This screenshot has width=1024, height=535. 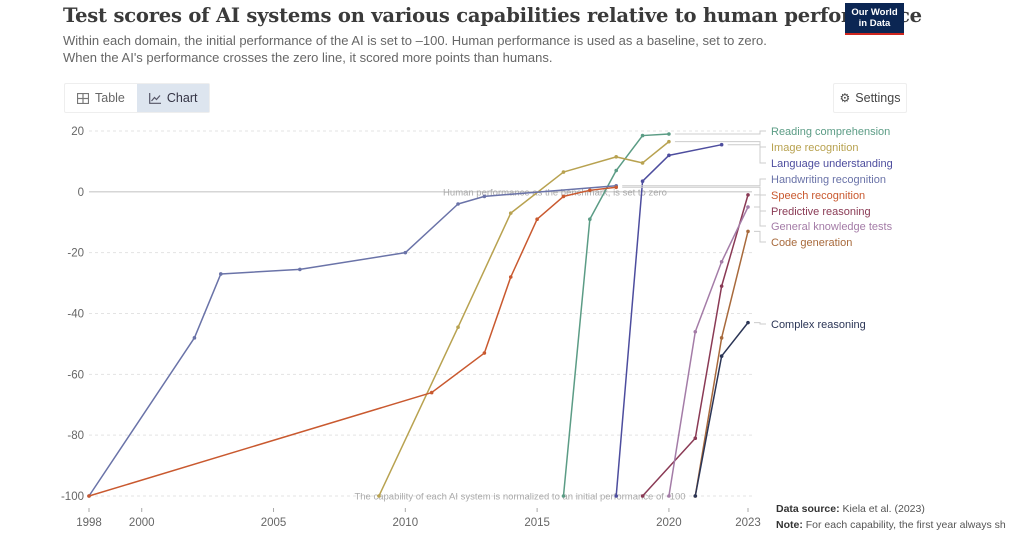 I want to click on settings-label: Settings, so click(x=878, y=98).